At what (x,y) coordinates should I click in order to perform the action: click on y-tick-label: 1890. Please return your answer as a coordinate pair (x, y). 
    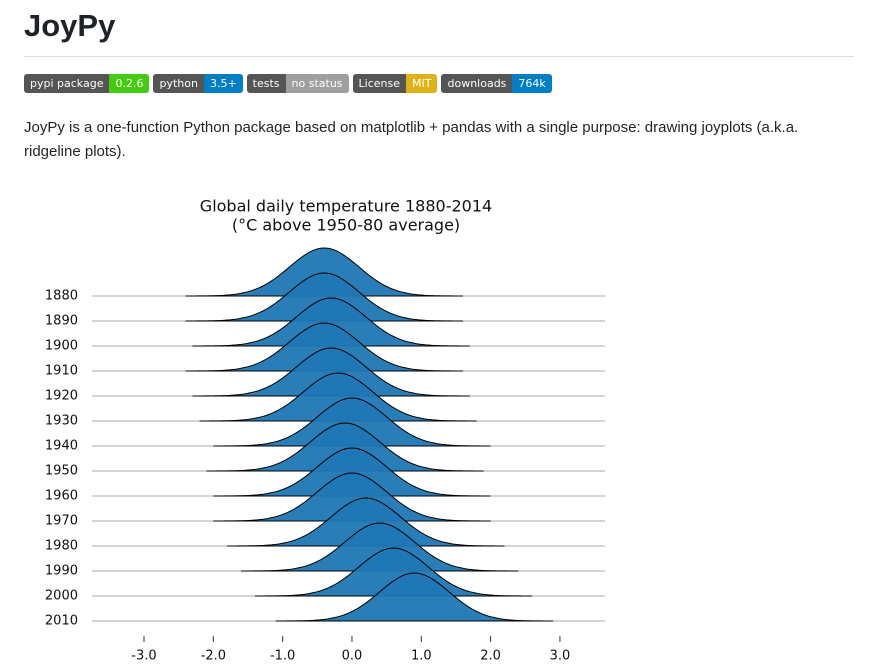
    Looking at the image, I should click on (61, 321).